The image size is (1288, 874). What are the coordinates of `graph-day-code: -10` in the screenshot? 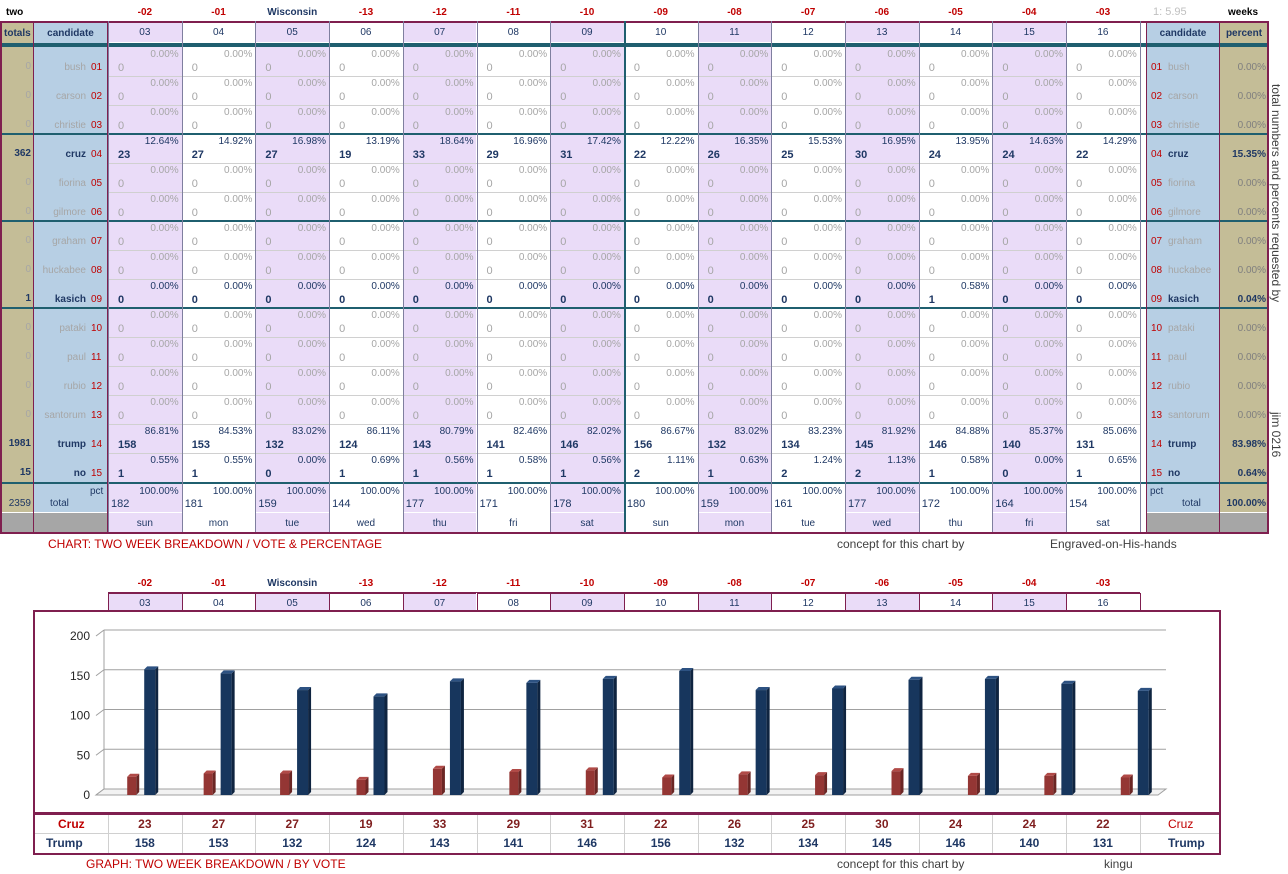 It's located at (587, 583).